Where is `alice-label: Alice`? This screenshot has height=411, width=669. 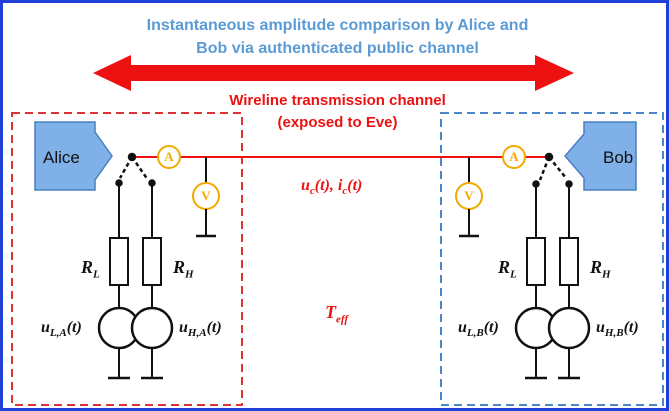
alice-label: Alice is located at coordinates (61, 157).